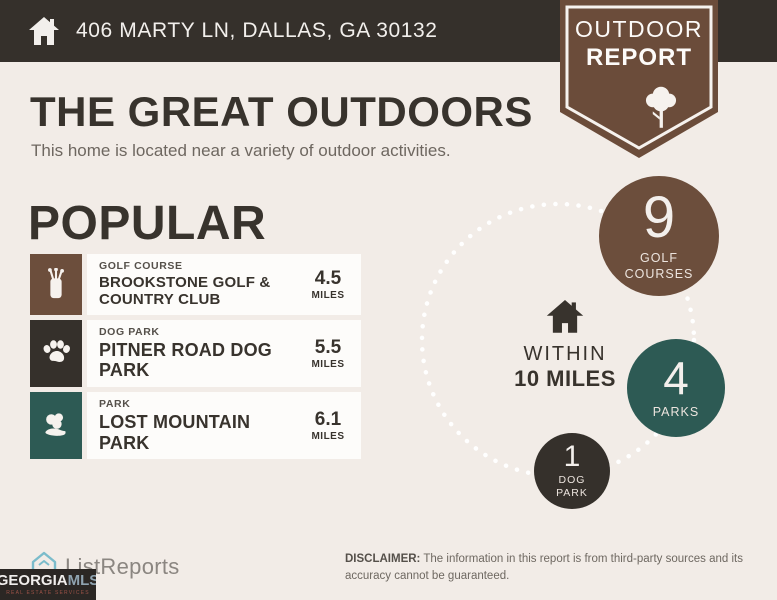 The height and width of the screenshot is (600, 777). Describe the element at coordinates (281, 111) in the screenshot. I see `page-title: THE GREAT OUTDOORS` at that location.